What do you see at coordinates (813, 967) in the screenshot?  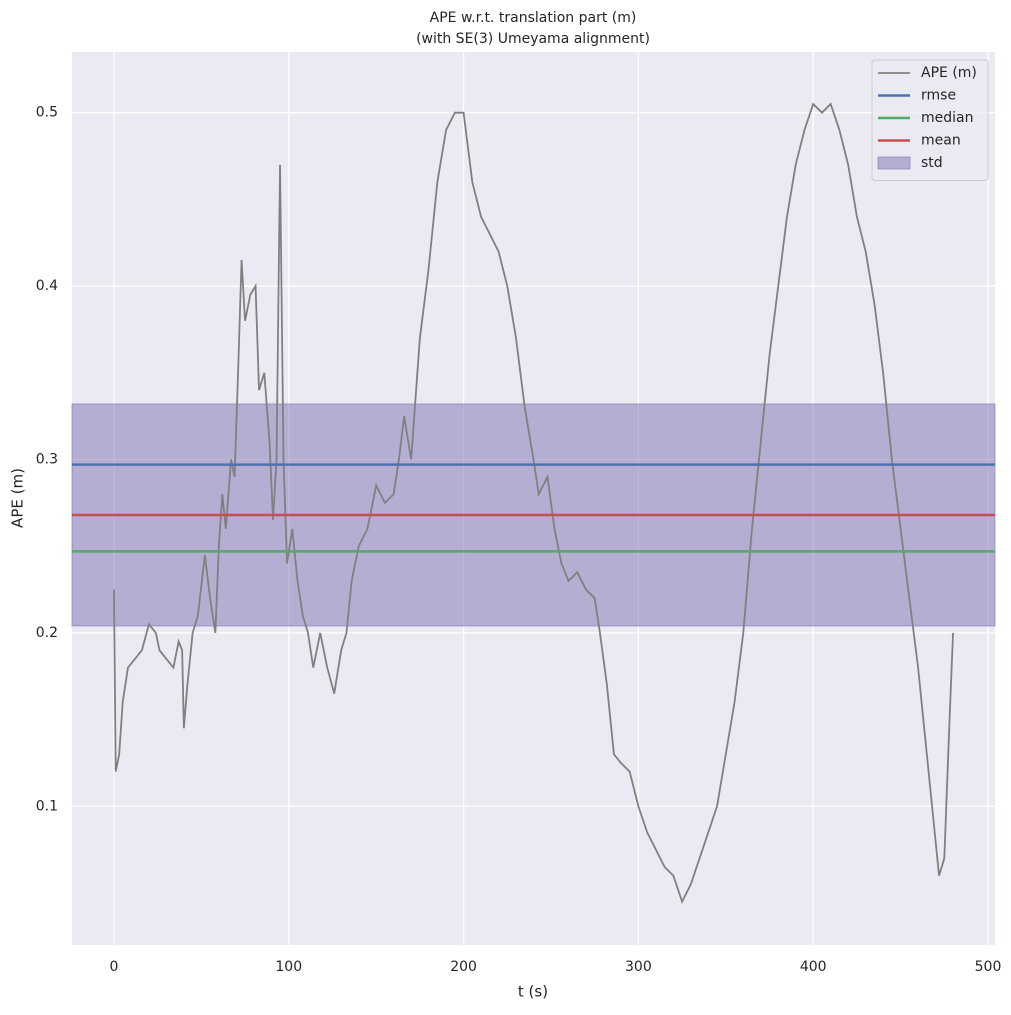 I see `x-tick-label: 400` at bounding box center [813, 967].